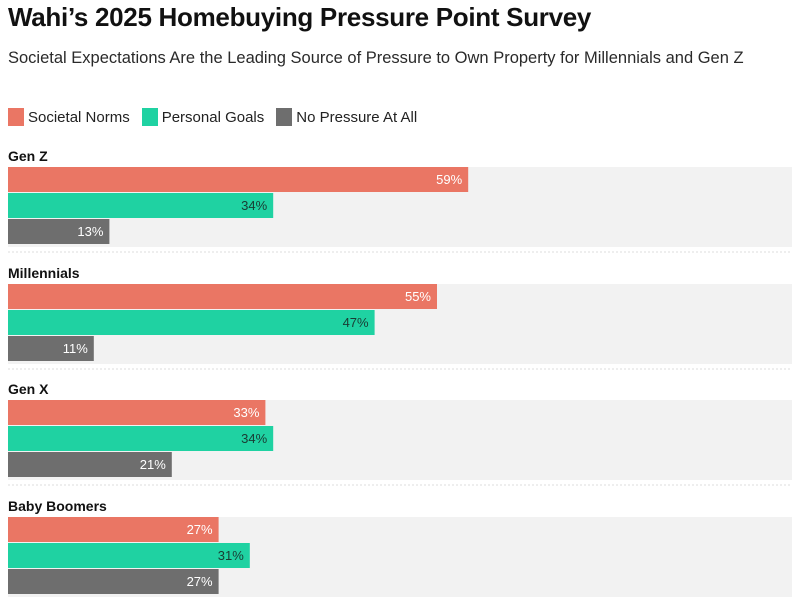  Describe the element at coordinates (113, 581) in the screenshot. I see `bar-baby-boomers-no-pressure-at-all` at that location.